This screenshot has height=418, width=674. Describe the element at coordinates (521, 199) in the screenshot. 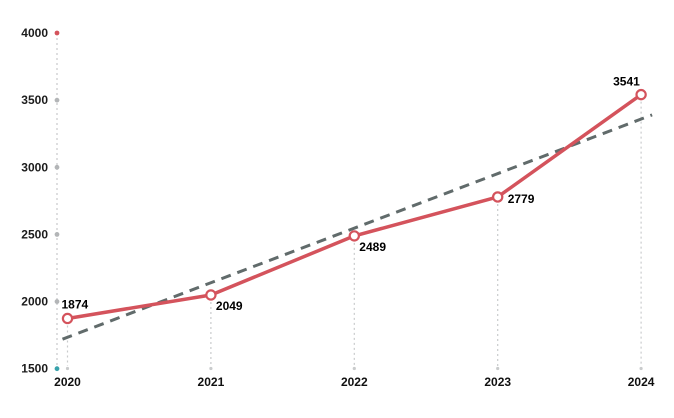

I see `data-point-label: 2779` at that location.